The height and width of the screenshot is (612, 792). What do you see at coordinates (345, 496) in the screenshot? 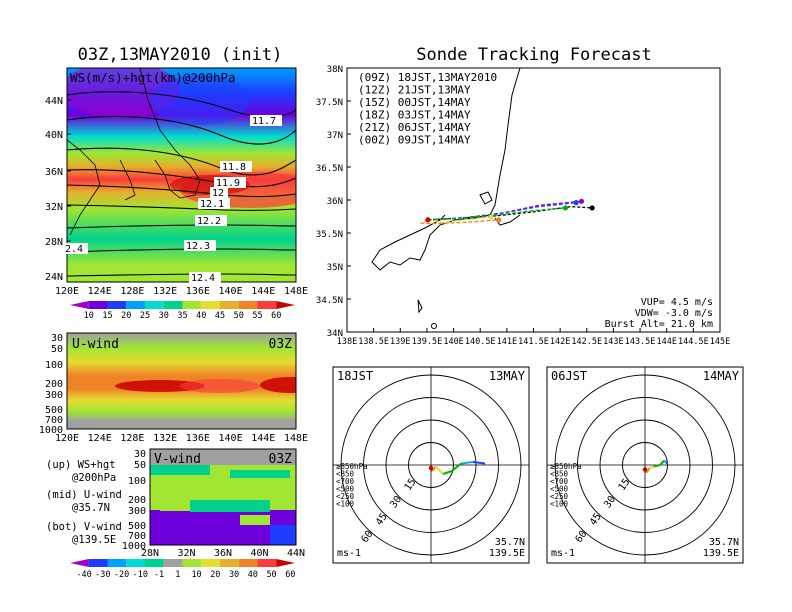
I see `hodograph-legend-item: <250` at bounding box center [345, 496].